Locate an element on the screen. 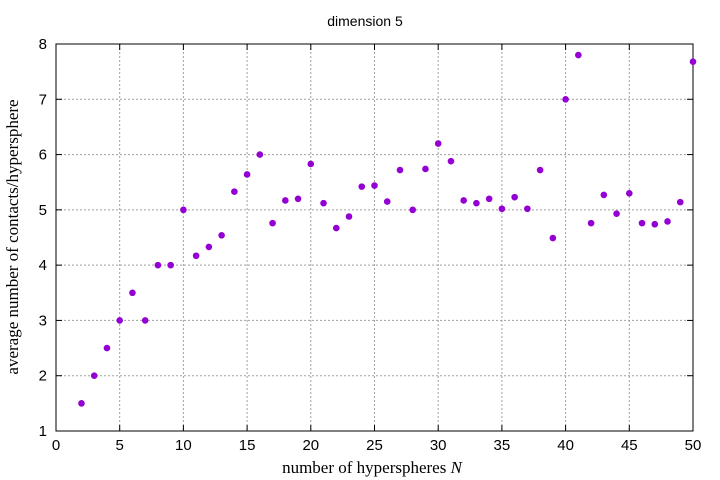 The width and height of the screenshot is (720, 480). x-tick-label: 30 is located at coordinates (438, 445).